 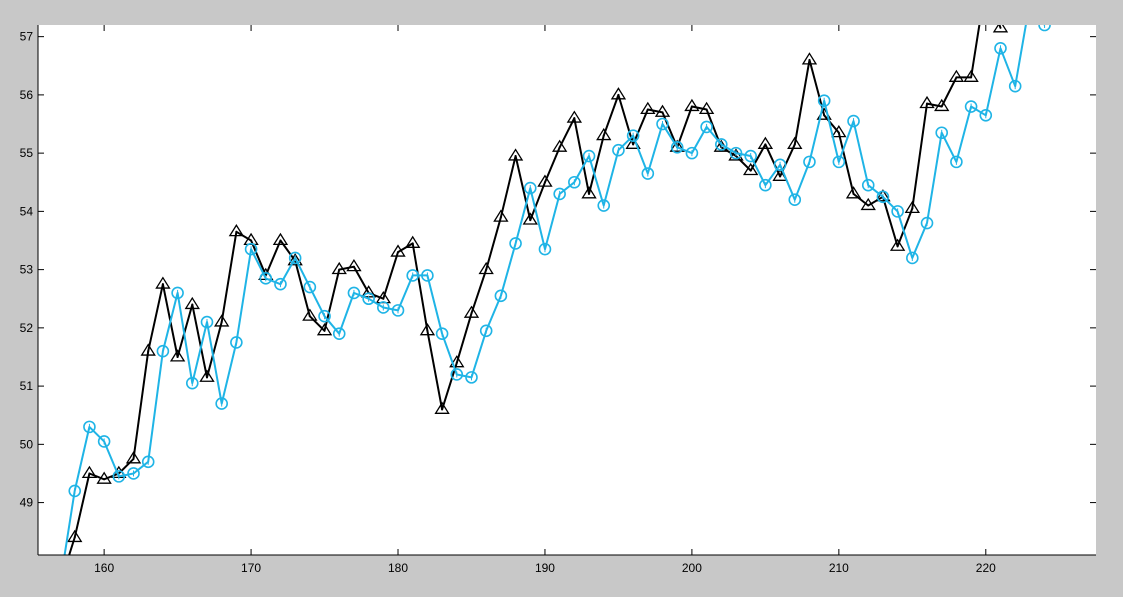 I want to click on y-tick-label: 57, so click(x=27, y=37).